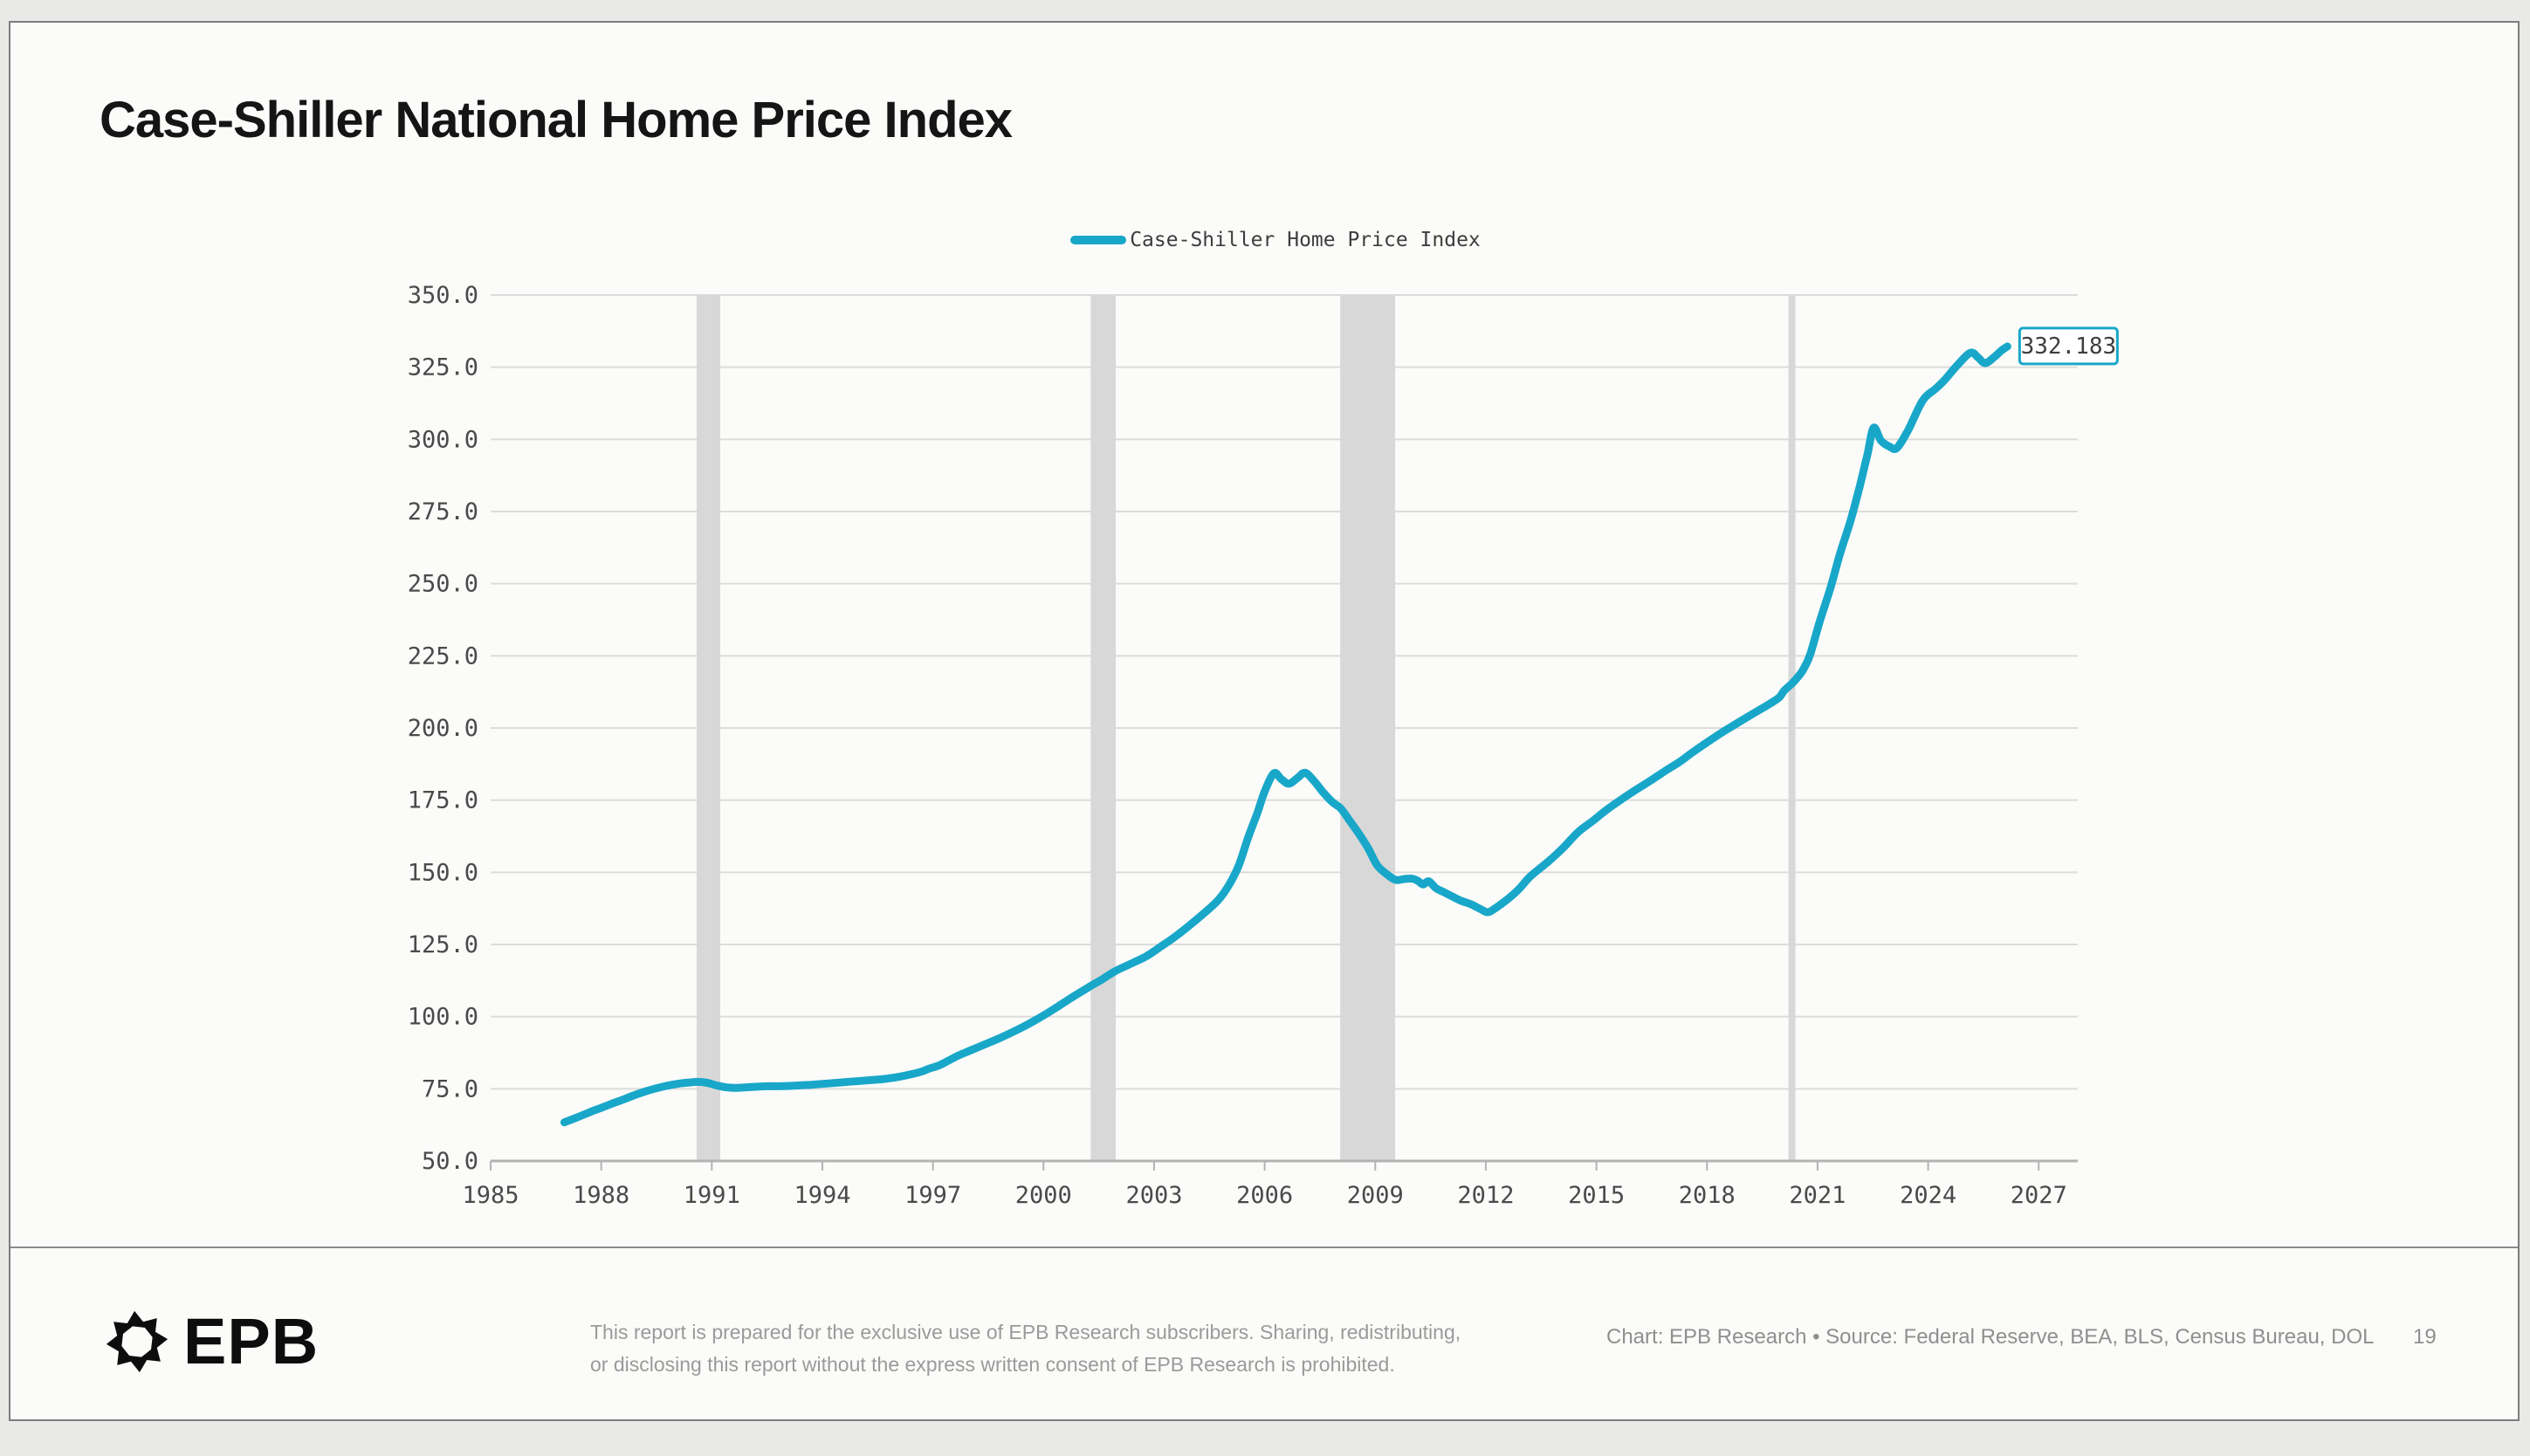  I want to click on x-tick-label: 2009, so click(1376, 1195).